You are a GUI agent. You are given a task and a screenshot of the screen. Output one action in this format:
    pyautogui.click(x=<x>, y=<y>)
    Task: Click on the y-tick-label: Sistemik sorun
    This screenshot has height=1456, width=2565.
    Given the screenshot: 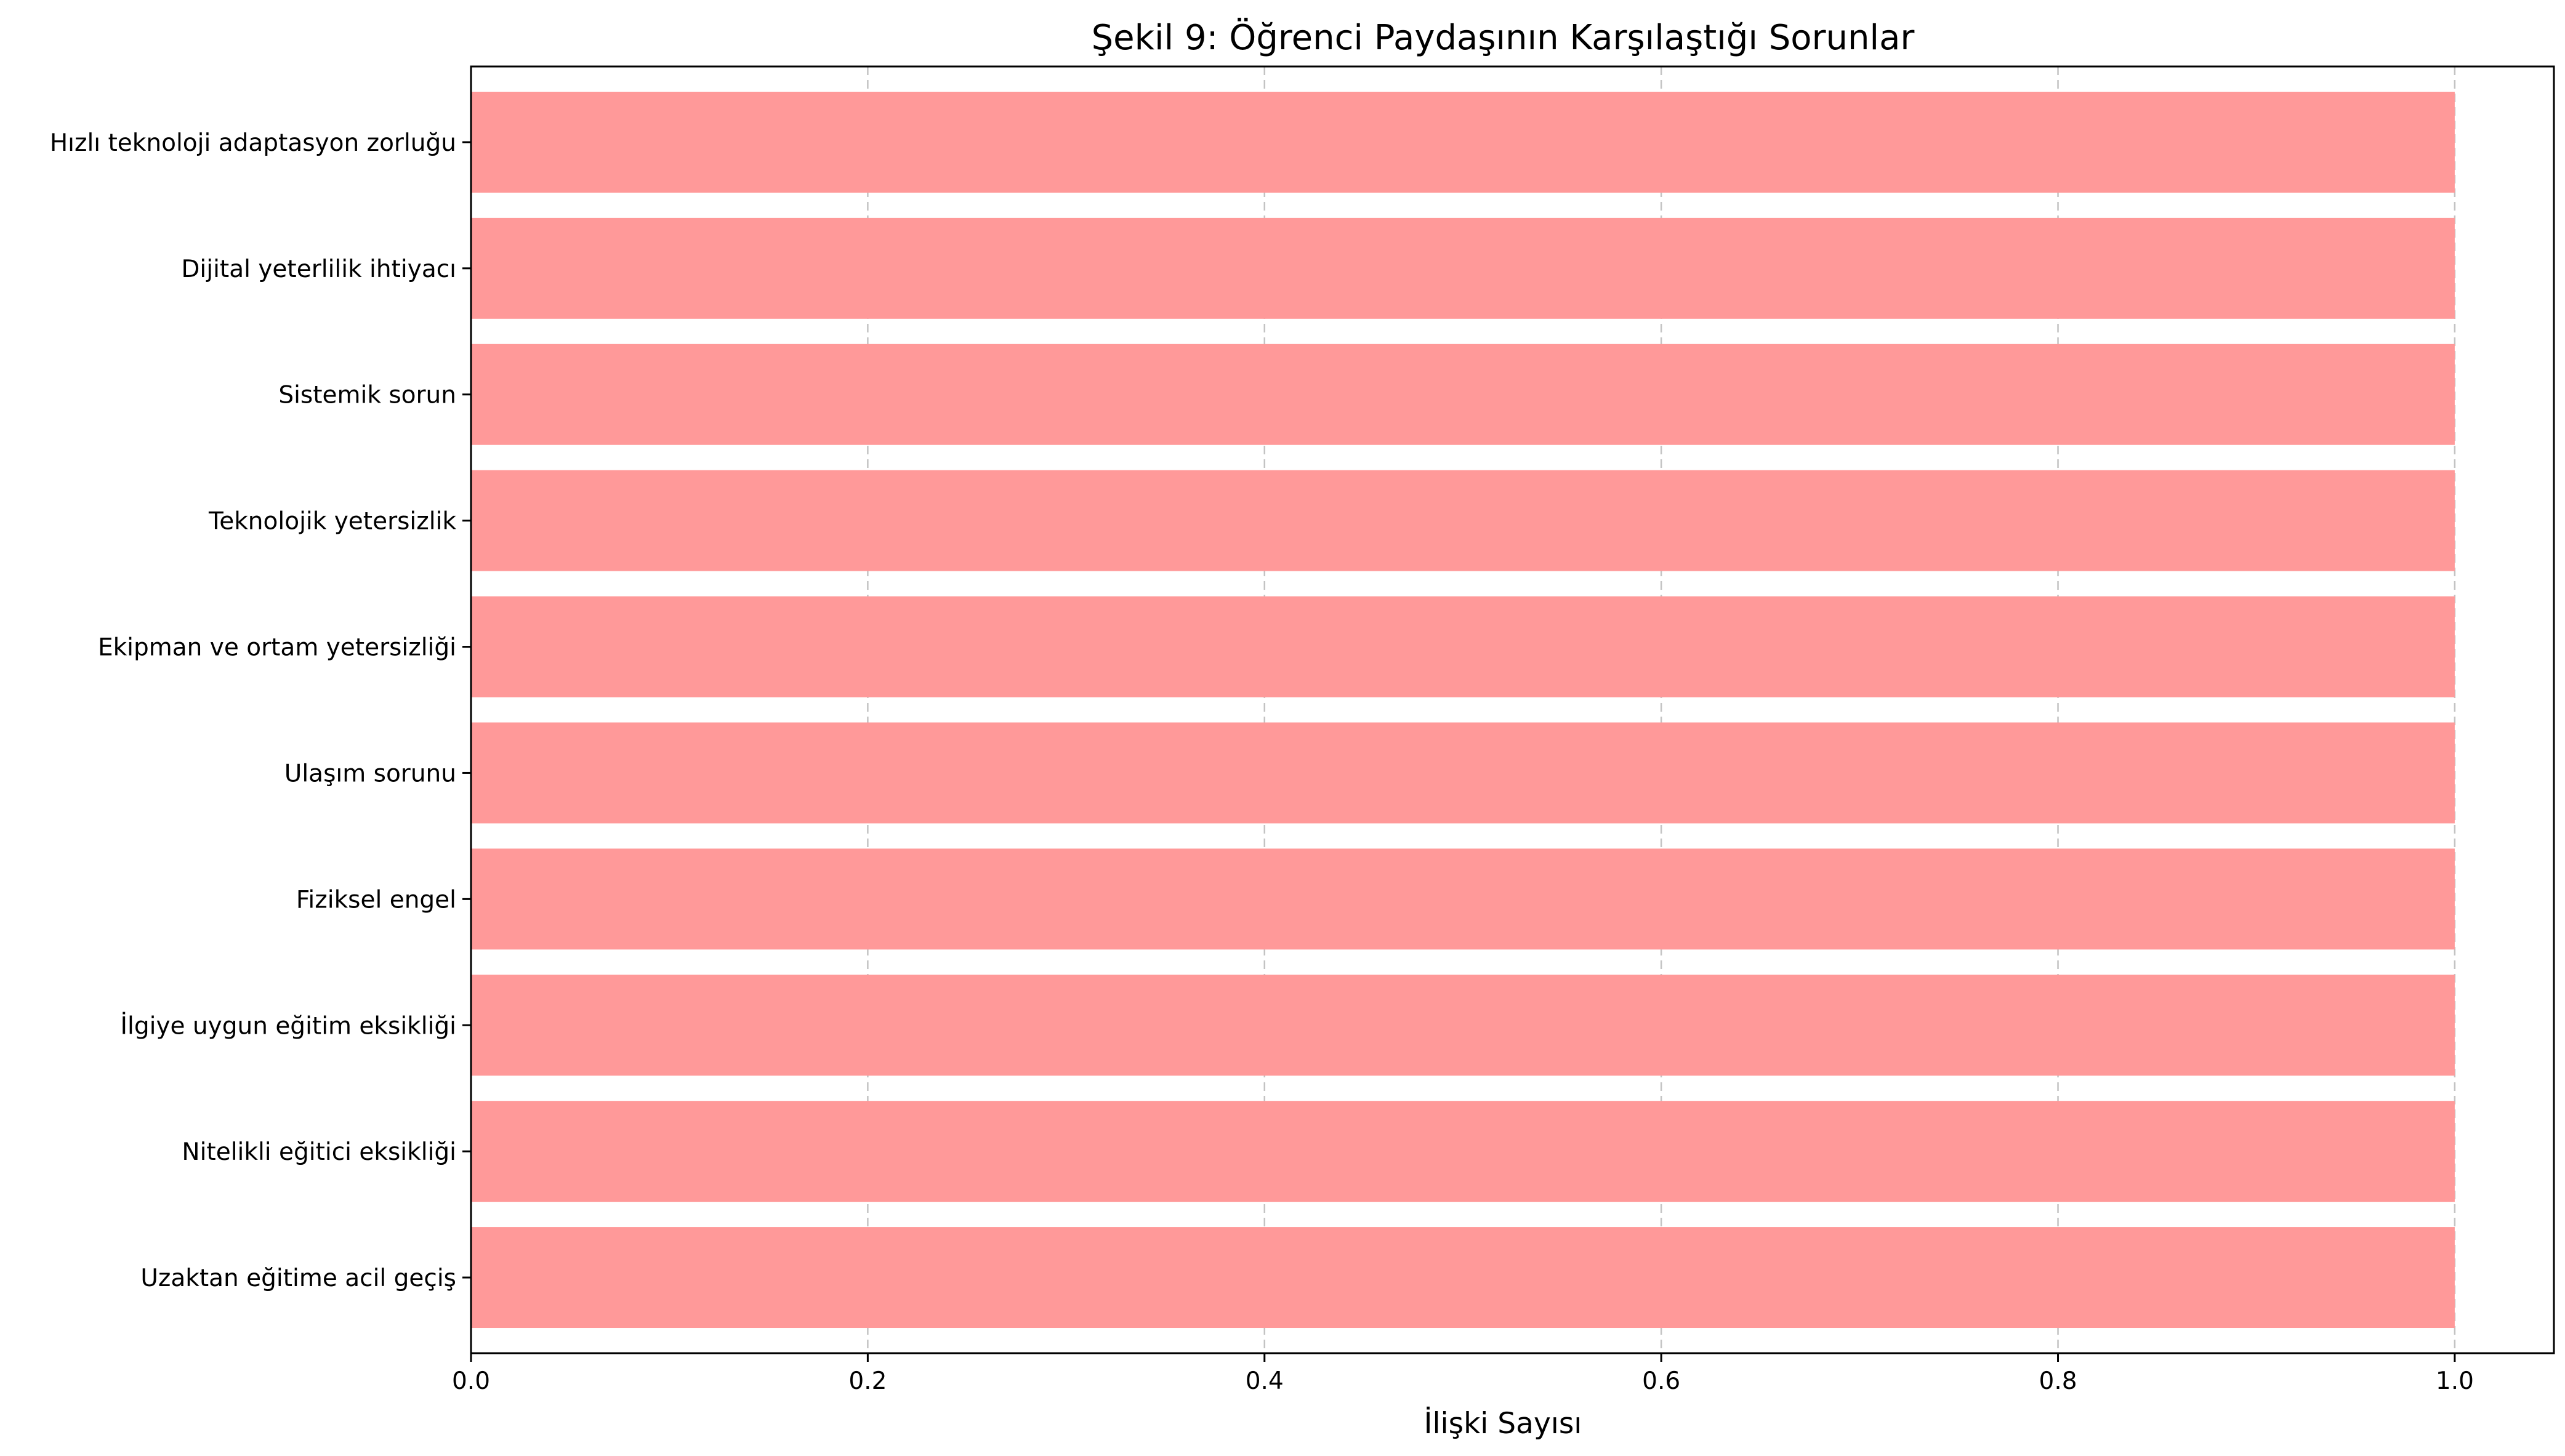 What is the action you would take?
    pyautogui.click(x=367, y=395)
    